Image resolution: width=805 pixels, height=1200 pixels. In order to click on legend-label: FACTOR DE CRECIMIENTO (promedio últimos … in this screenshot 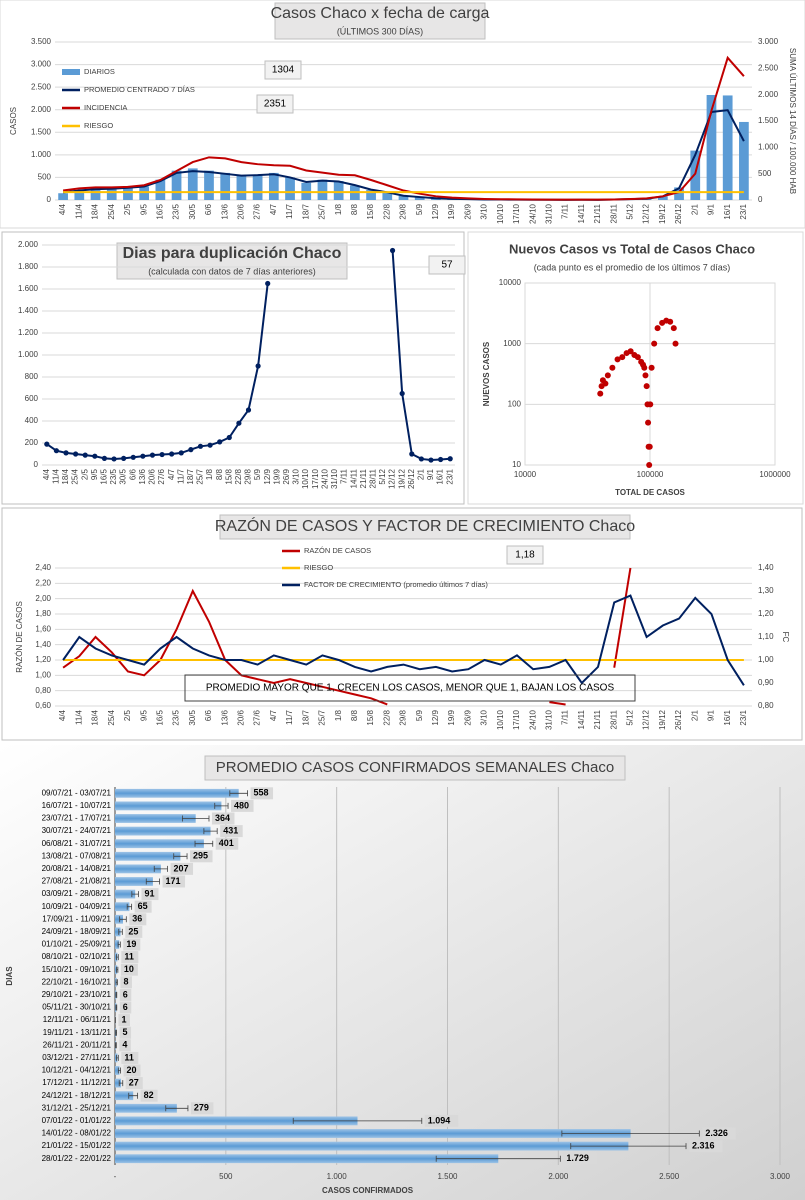, I will do `click(396, 584)`.